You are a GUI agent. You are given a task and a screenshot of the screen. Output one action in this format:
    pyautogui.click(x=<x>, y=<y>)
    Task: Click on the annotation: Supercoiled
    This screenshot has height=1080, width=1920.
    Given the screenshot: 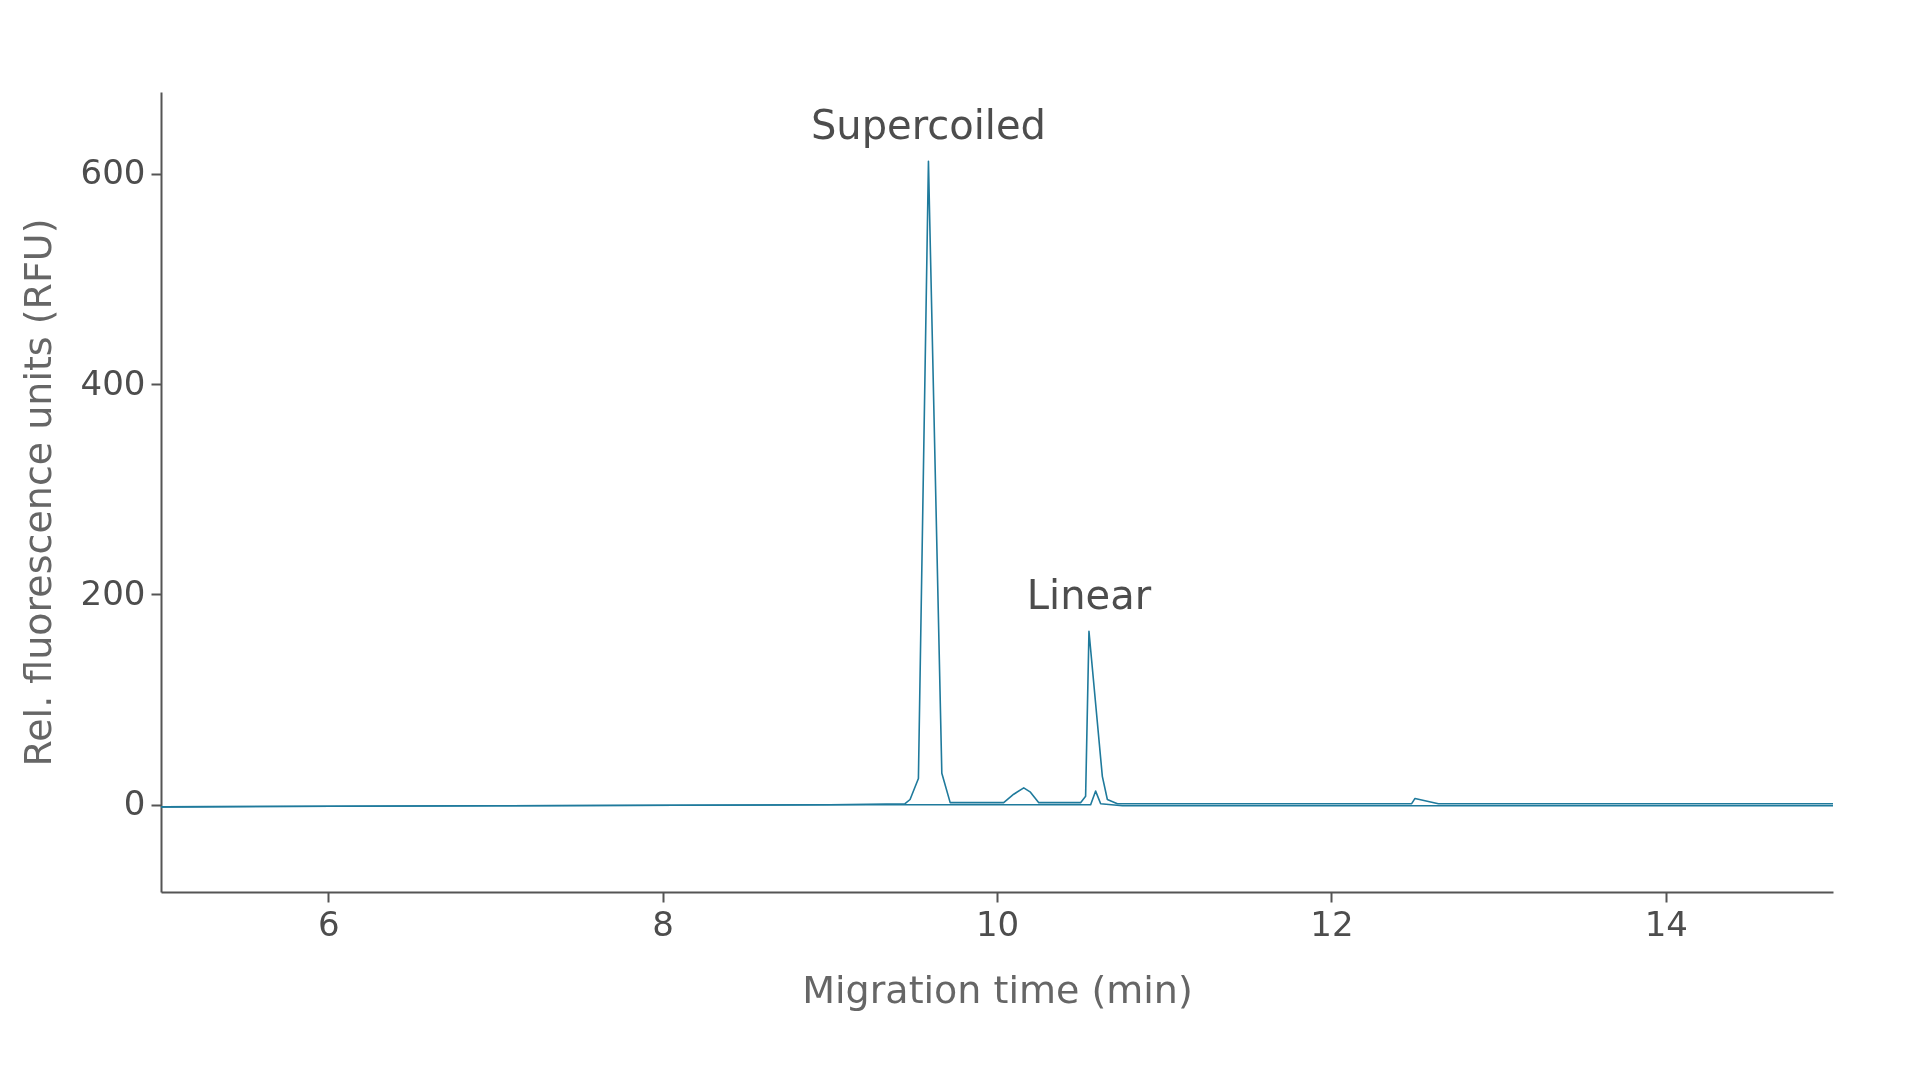 What is the action you would take?
    pyautogui.click(x=928, y=125)
    